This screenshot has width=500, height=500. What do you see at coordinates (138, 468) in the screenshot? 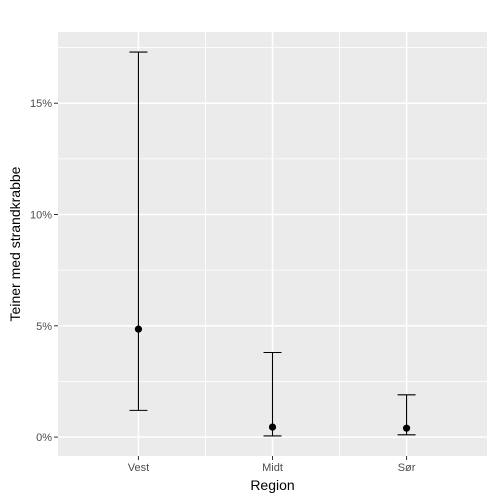
I see `x-tick-label: Vest` at bounding box center [138, 468].